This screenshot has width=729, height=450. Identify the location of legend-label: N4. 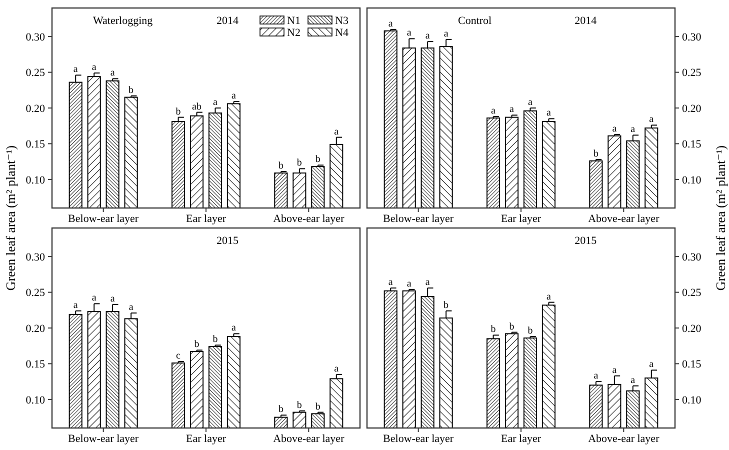
(342, 32).